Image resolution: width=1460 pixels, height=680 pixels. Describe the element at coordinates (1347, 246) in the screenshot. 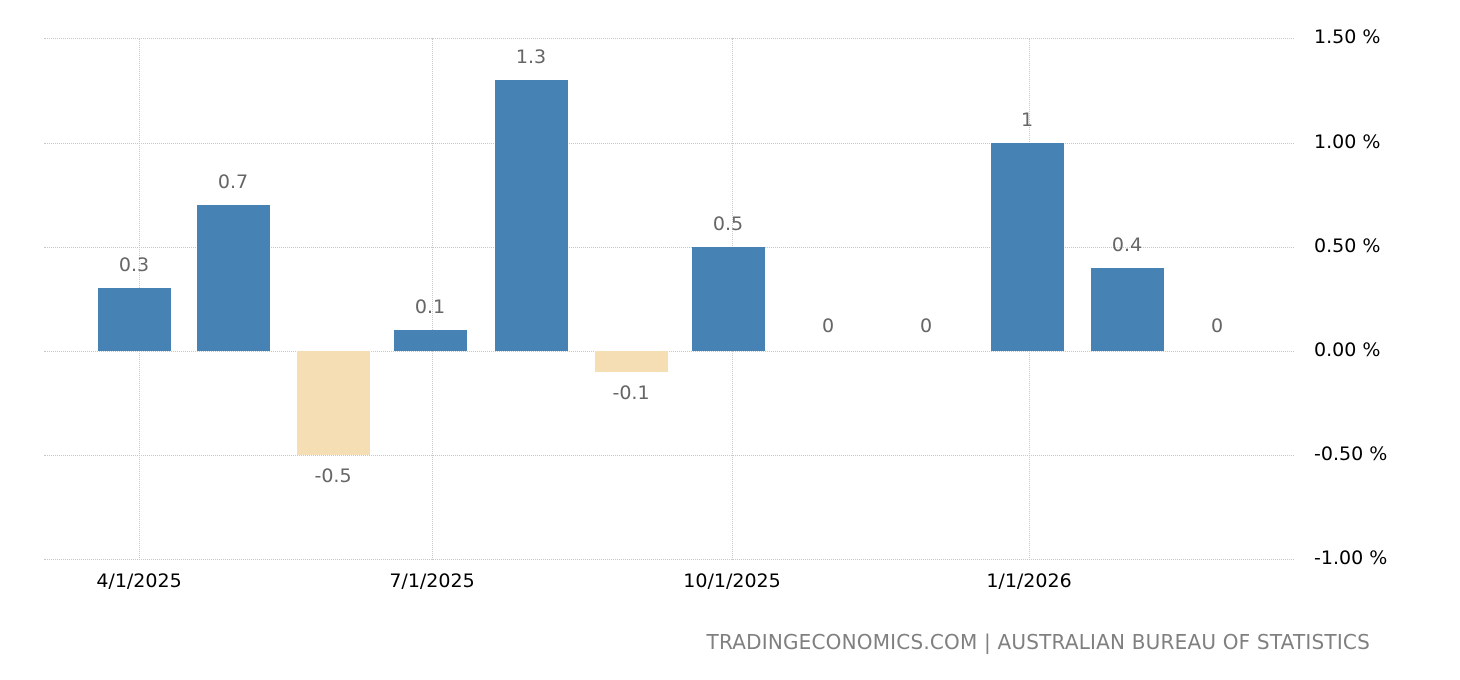

I see `y-tick-label: 0.50 %` at that location.